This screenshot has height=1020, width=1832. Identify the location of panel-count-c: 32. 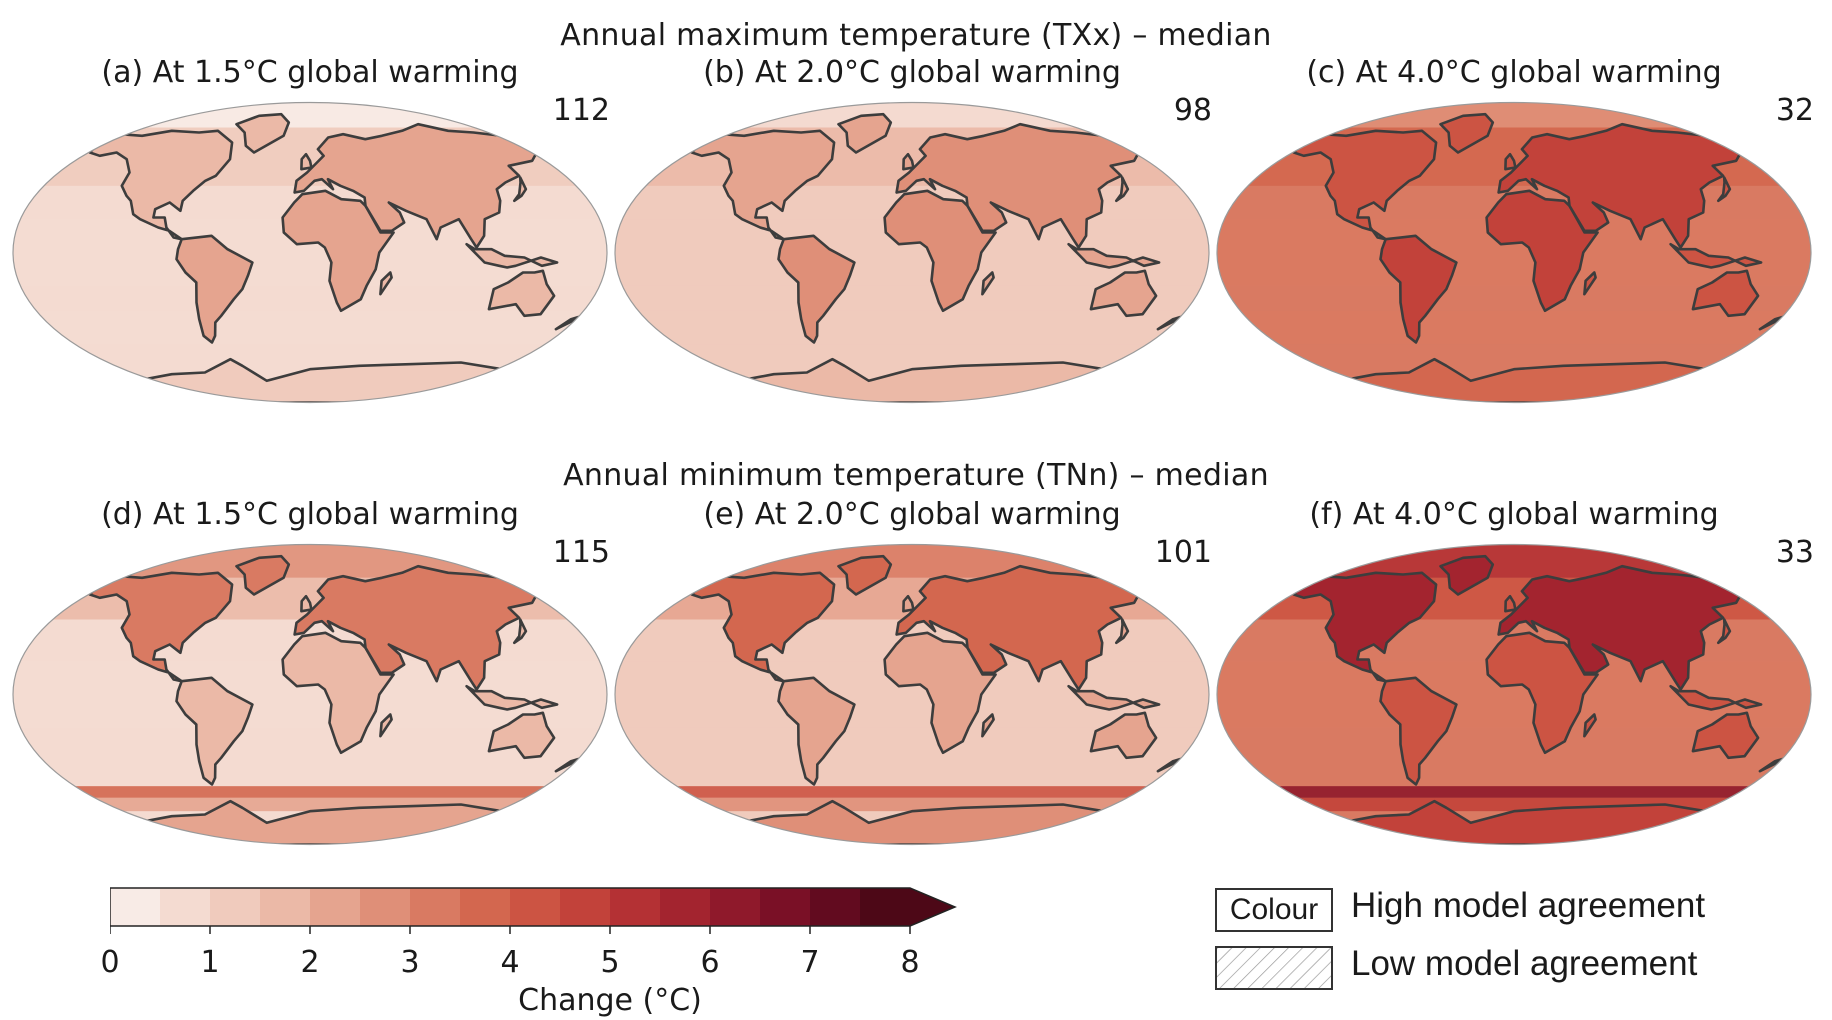
(1794, 110).